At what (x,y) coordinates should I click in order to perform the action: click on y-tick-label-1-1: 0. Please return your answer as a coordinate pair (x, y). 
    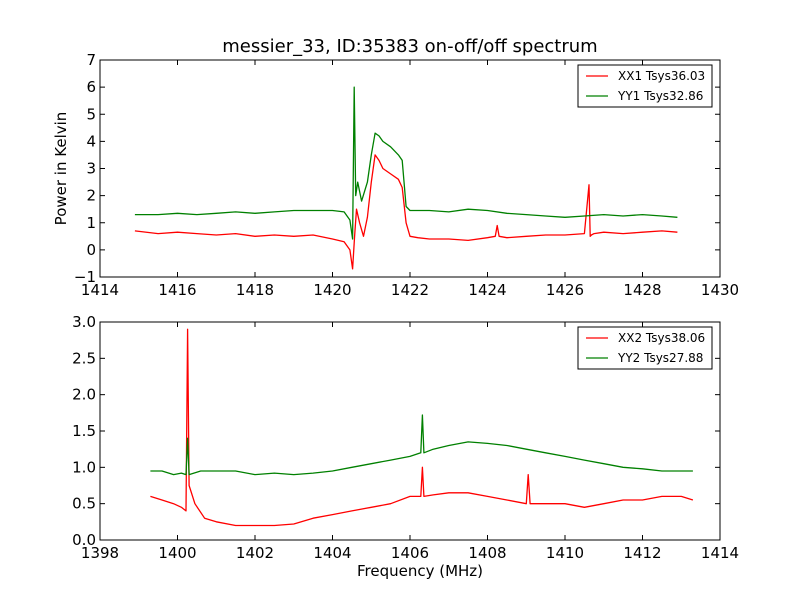
    Looking at the image, I should click on (91, 250).